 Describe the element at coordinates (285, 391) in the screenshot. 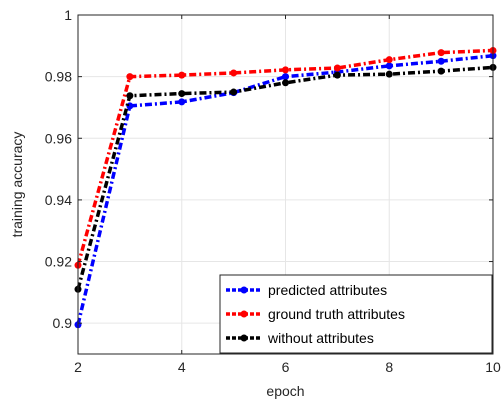

I see `x-axis-label: epoch` at that location.